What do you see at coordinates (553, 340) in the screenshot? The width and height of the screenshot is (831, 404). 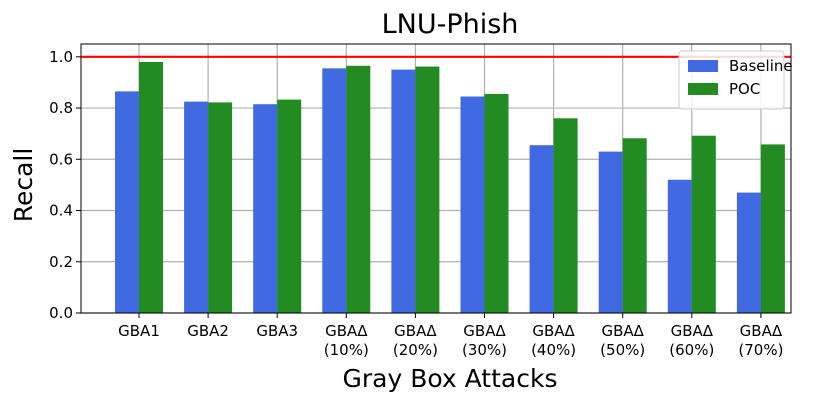 I see `x-tick-label: GBAΔ (40%)` at bounding box center [553, 340].